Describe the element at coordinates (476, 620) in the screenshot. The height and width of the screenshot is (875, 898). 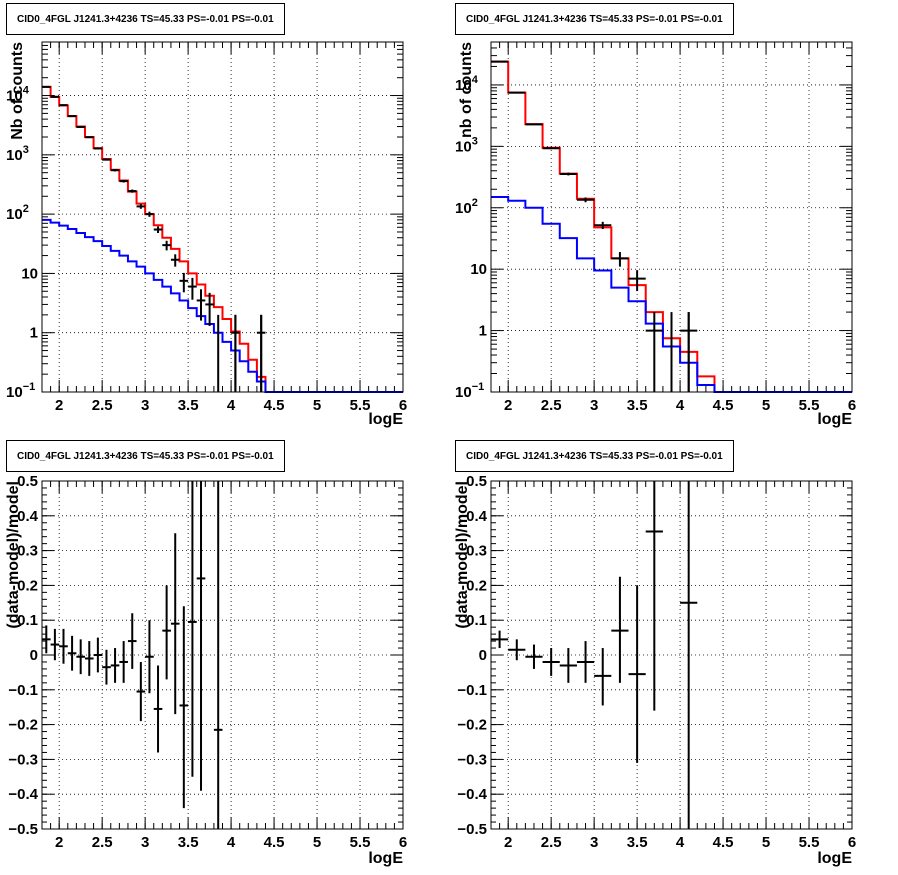
I see `y-tick-label: 0.1` at that location.